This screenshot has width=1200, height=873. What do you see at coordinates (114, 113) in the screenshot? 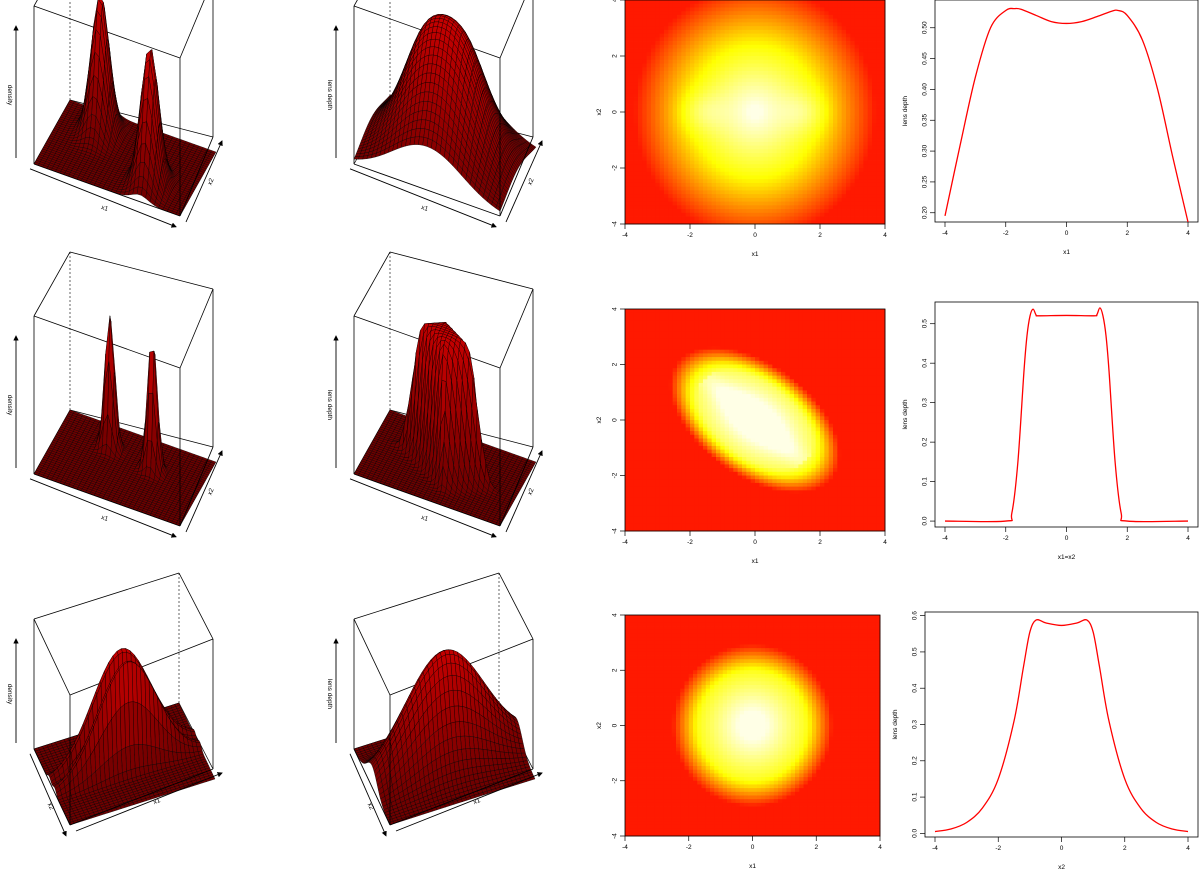
I see `surface-plot-density-row1: x1 x2 density` at bounding box center [114, 113].